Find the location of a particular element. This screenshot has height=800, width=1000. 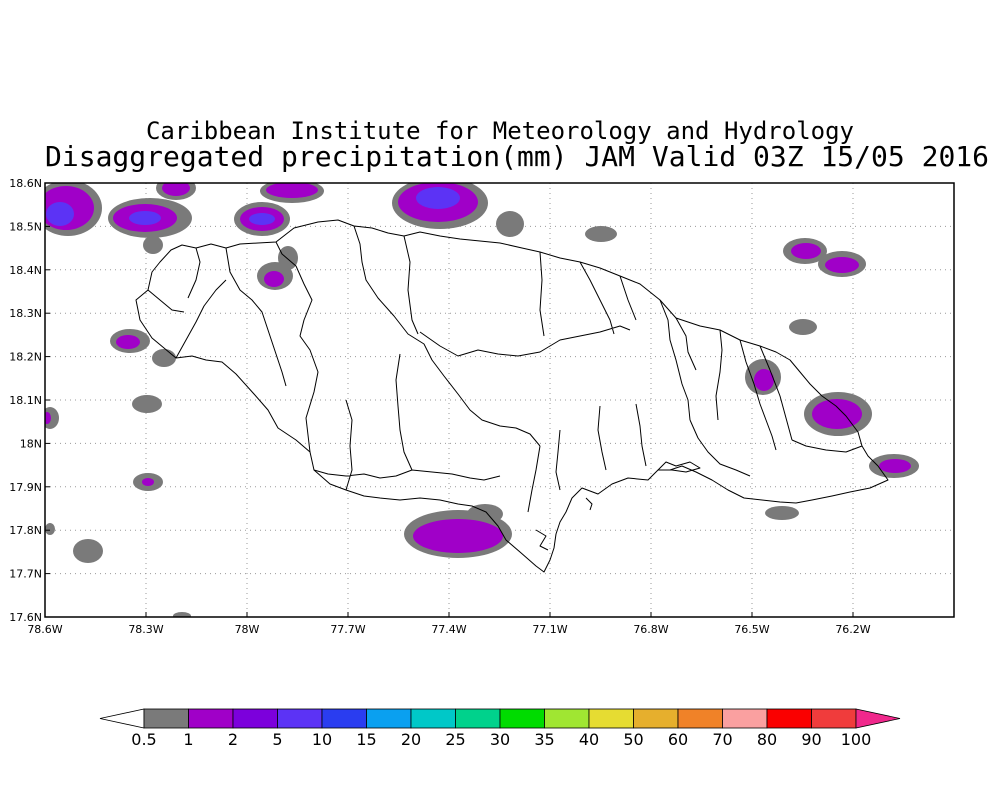

portland-cays is located at coordinates (564, 524).